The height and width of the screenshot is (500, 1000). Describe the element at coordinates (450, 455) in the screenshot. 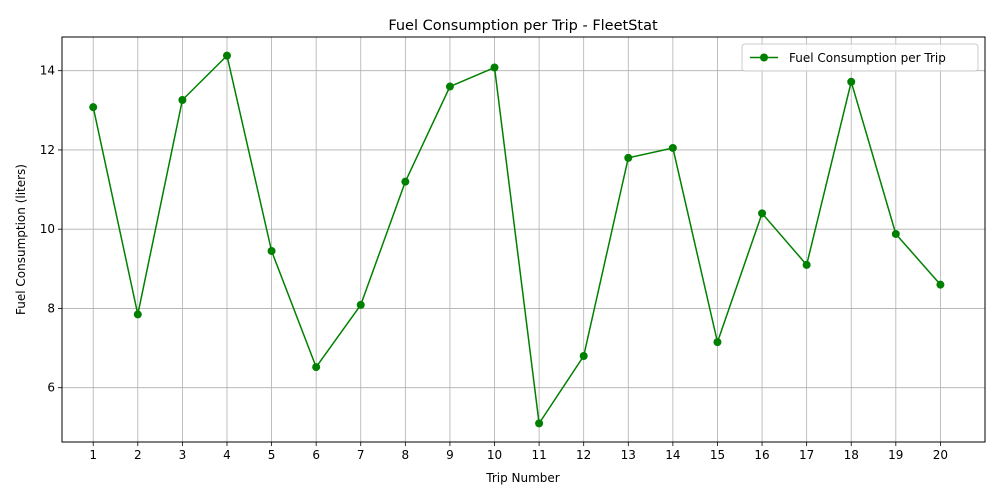

I see `x-tick-label: 9` at that location.